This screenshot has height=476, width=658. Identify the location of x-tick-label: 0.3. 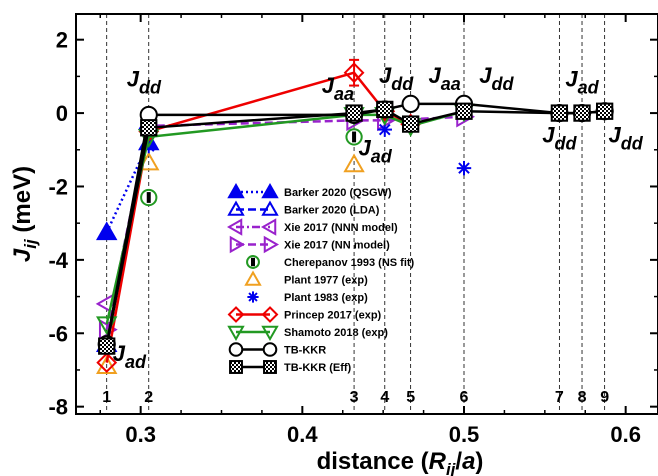
(140, 434).